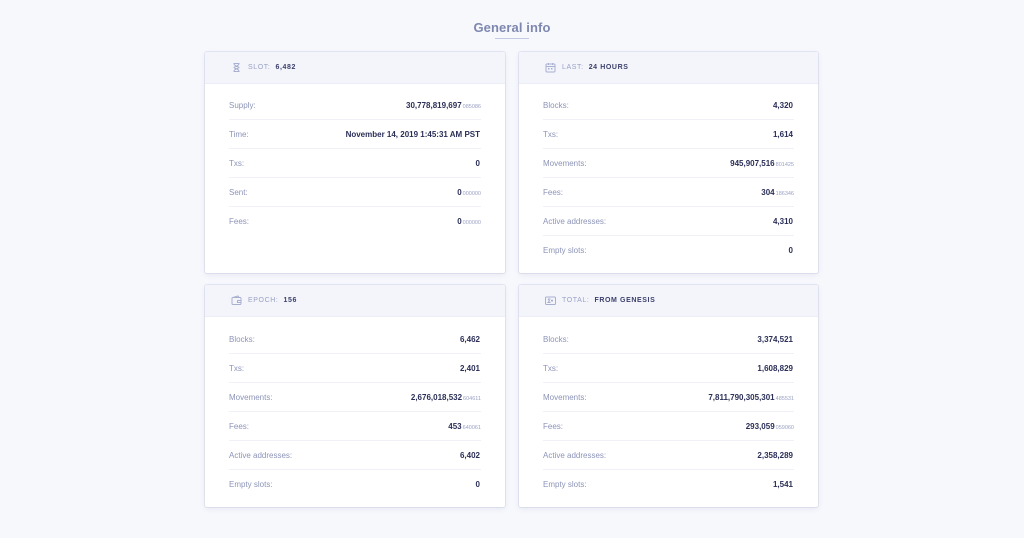 The height and width of the screenshot is (538, 1024). Describe the element at coordinates (259, 67) in the screenshot. I see `slot-label: Slot:` at that location.